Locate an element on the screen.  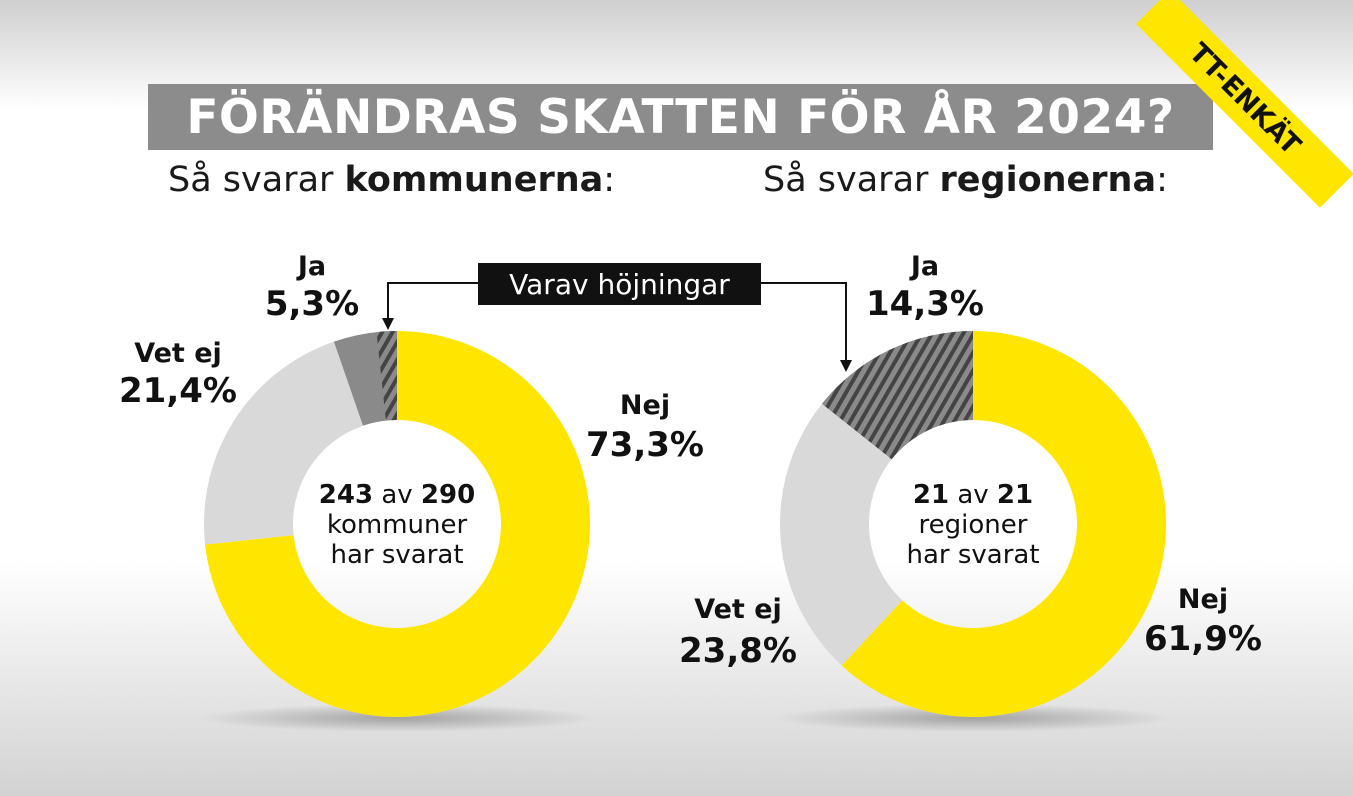
center-n2: 290 is located at coordinates (448, 495).